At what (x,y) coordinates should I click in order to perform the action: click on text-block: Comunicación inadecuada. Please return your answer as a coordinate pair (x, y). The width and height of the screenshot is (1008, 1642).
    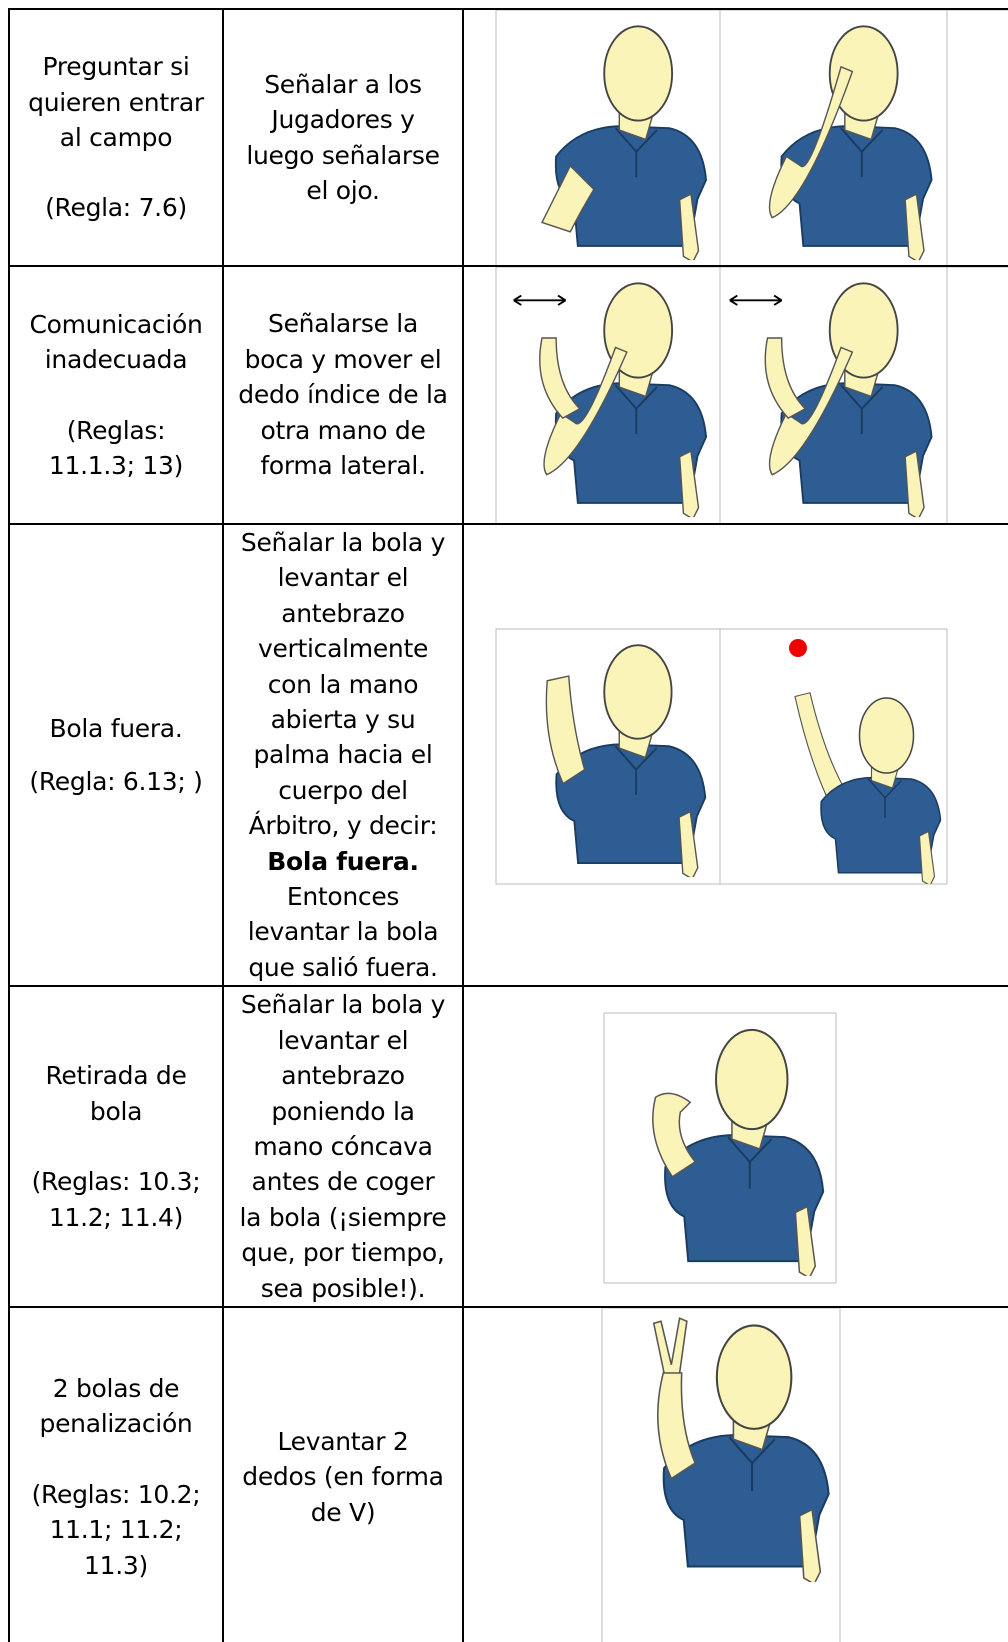
    Looking at the image, I should click on (116, 342).